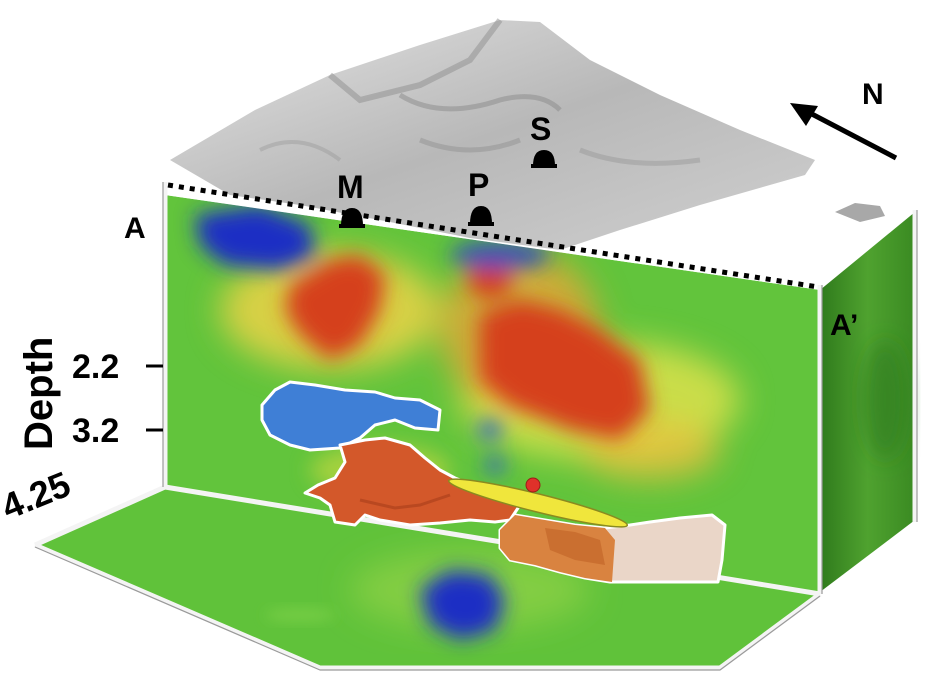  What do you see at coordinates (478, 185) in the screenshot?
I see `station-label-p: P` at bounding box center [478, 185].